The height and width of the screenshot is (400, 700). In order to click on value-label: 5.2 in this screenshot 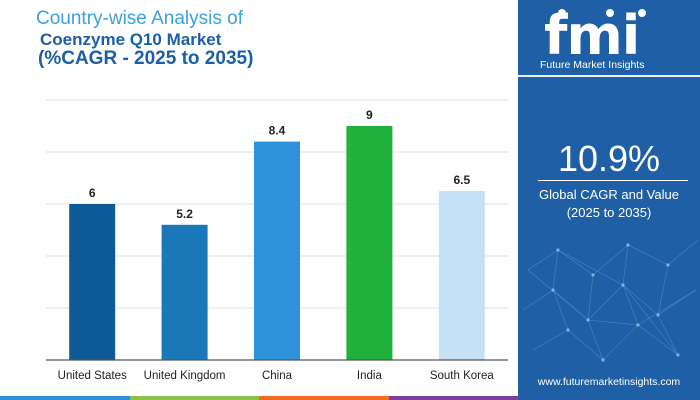, I will do `click(184, 214)`.